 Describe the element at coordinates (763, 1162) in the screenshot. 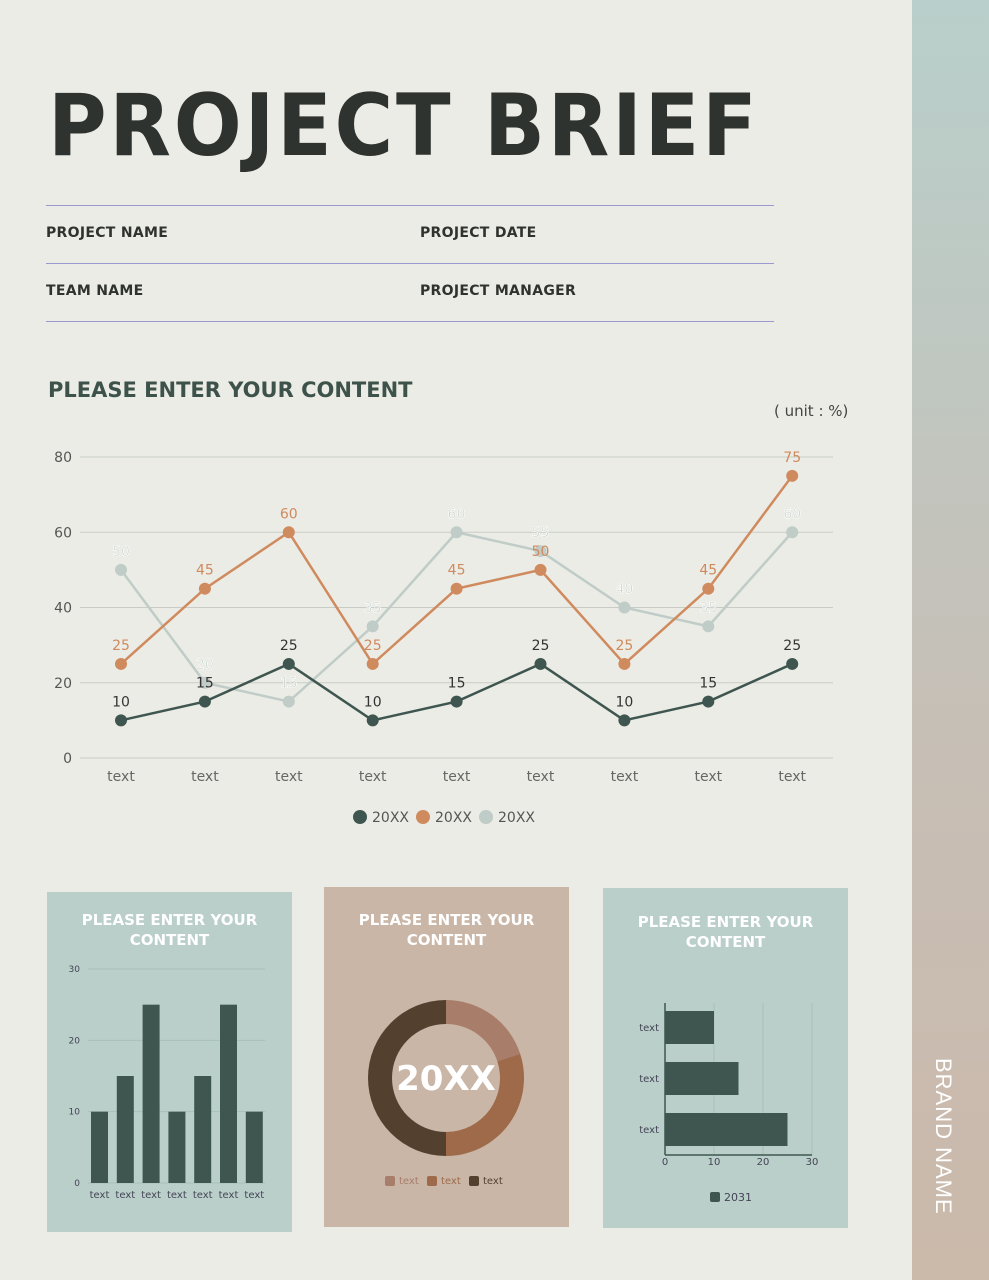

I see `x-tick-label: 20` at that location.